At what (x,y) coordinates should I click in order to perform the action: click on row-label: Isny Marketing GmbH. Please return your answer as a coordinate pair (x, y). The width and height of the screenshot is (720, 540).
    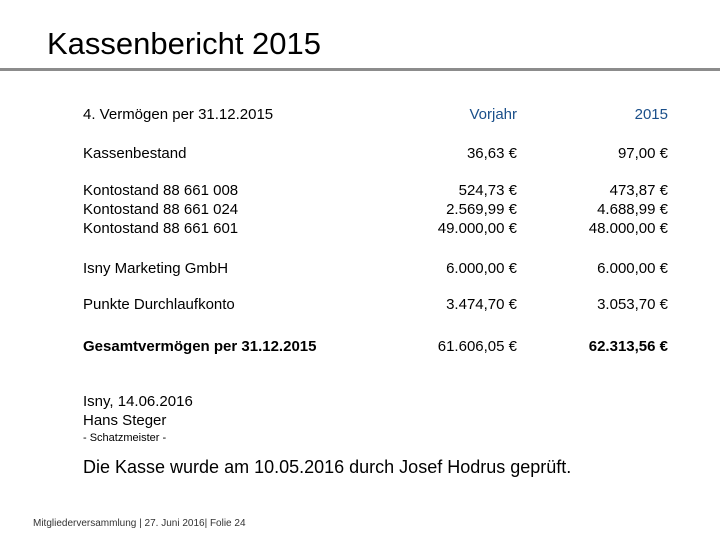
    Looking at the image, I should click on (156, 268).